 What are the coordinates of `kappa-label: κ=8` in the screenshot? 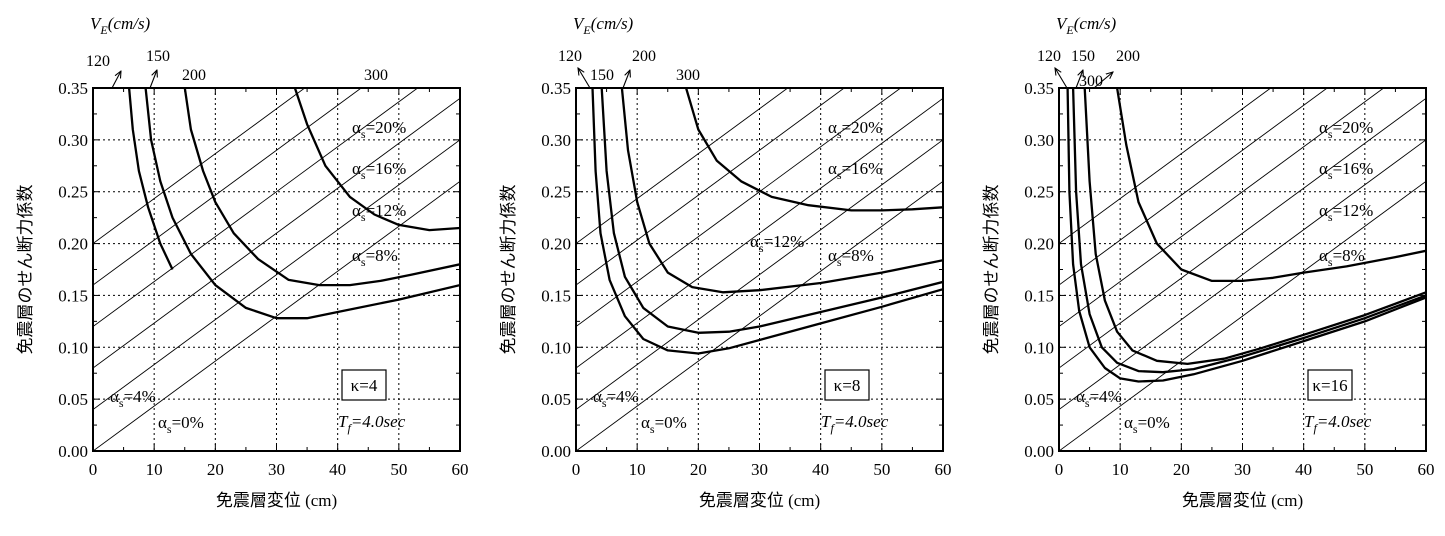 It's located at (847, 385).